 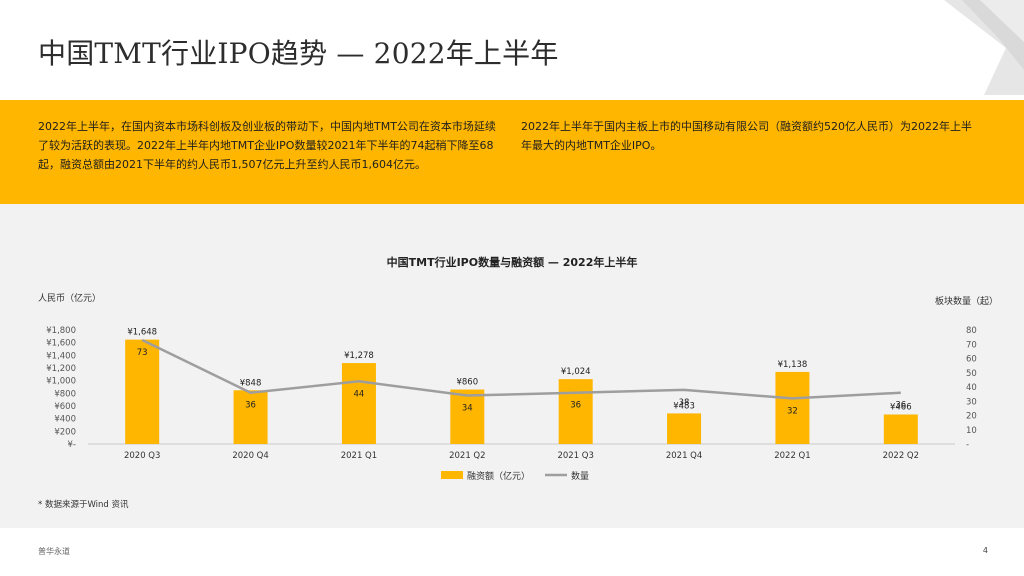 I want to click on count-line, so click(x=521, y=369).